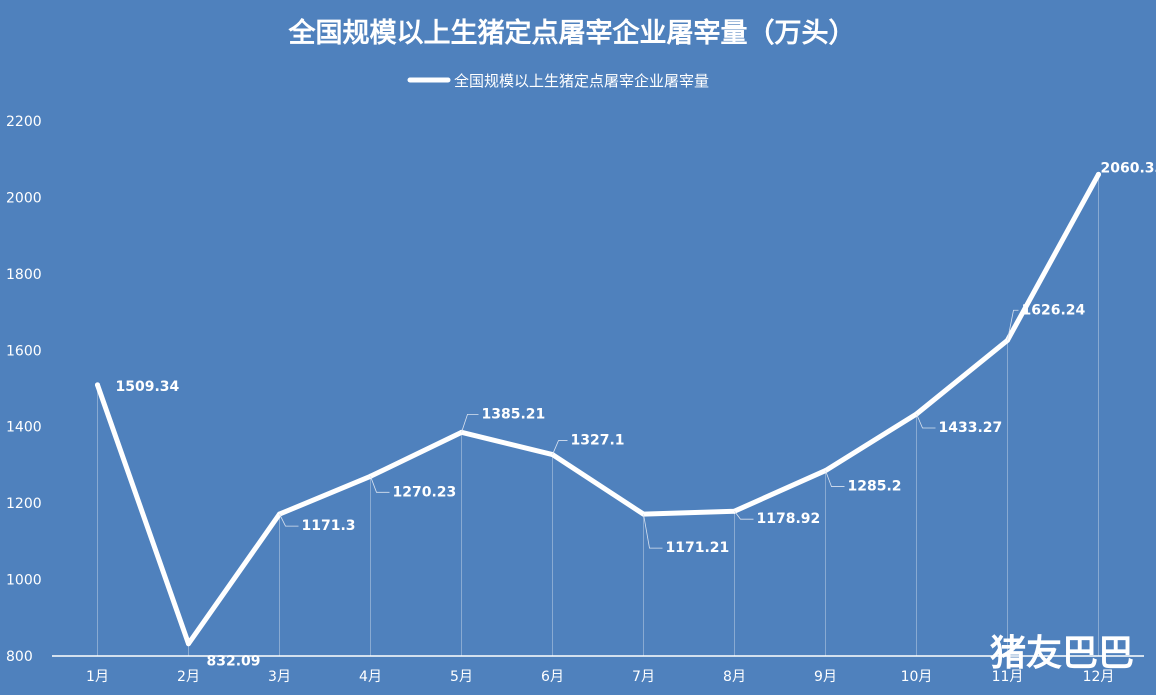  Describe the element at coordinates (572, 33) in the screenshot. I see `chart-title: 全国规模以上生猪定点屠宰企业屠宰量（万头）` at that location.